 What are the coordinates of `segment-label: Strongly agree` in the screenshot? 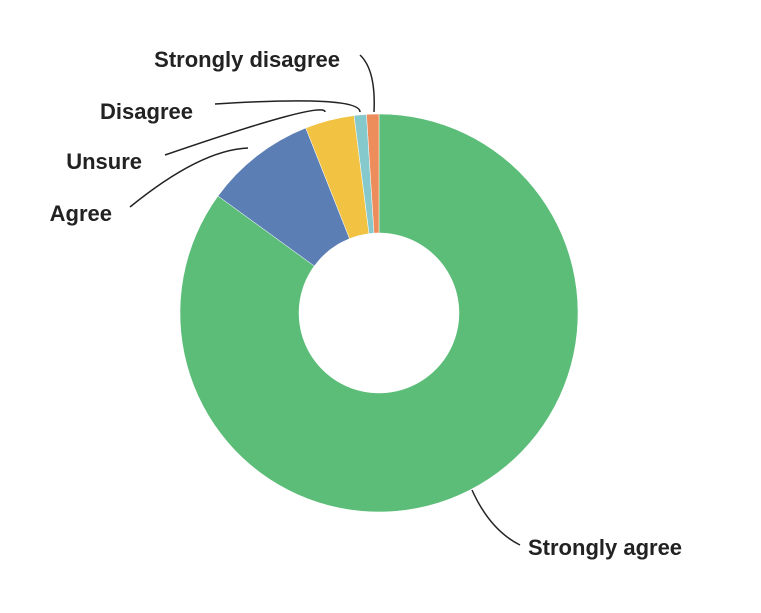 It's located at (605, 547).